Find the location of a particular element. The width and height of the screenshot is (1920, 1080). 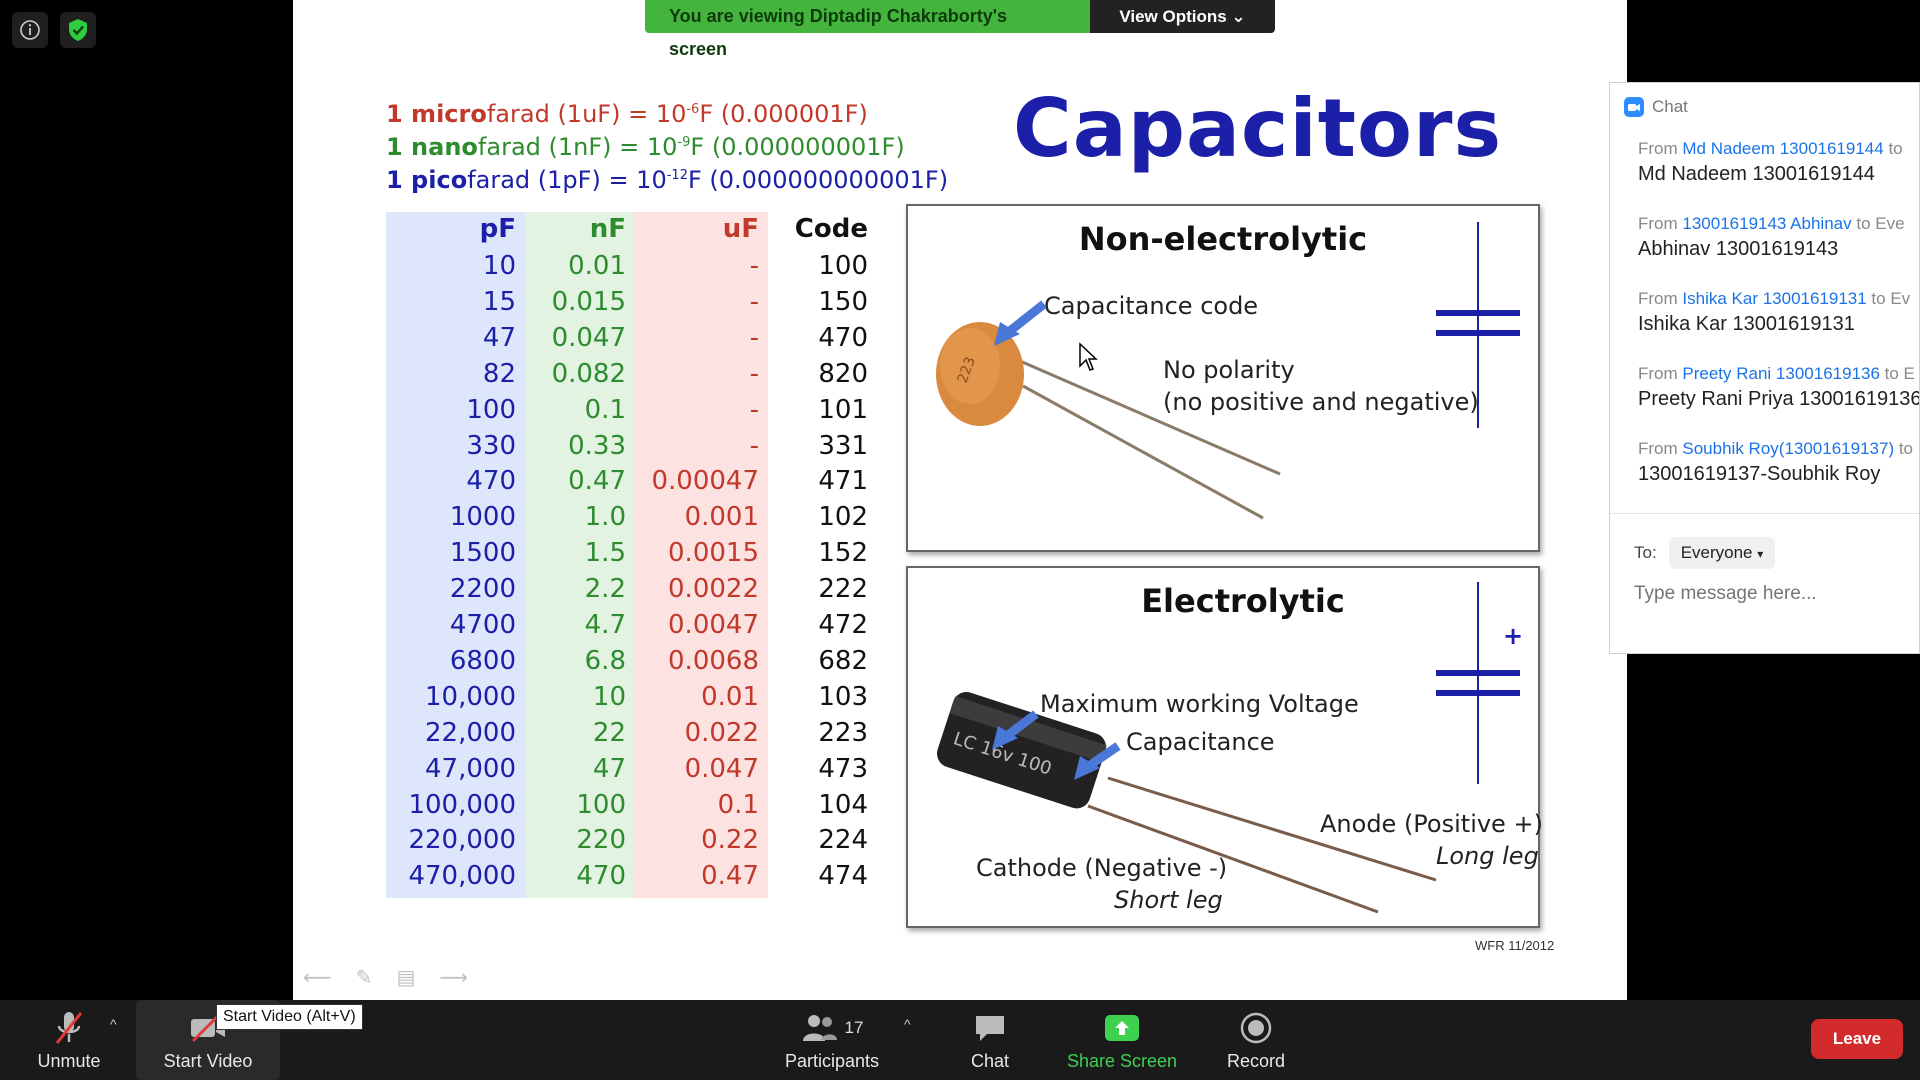

nf-value: 0.082 is located at coordinates (588, 373).